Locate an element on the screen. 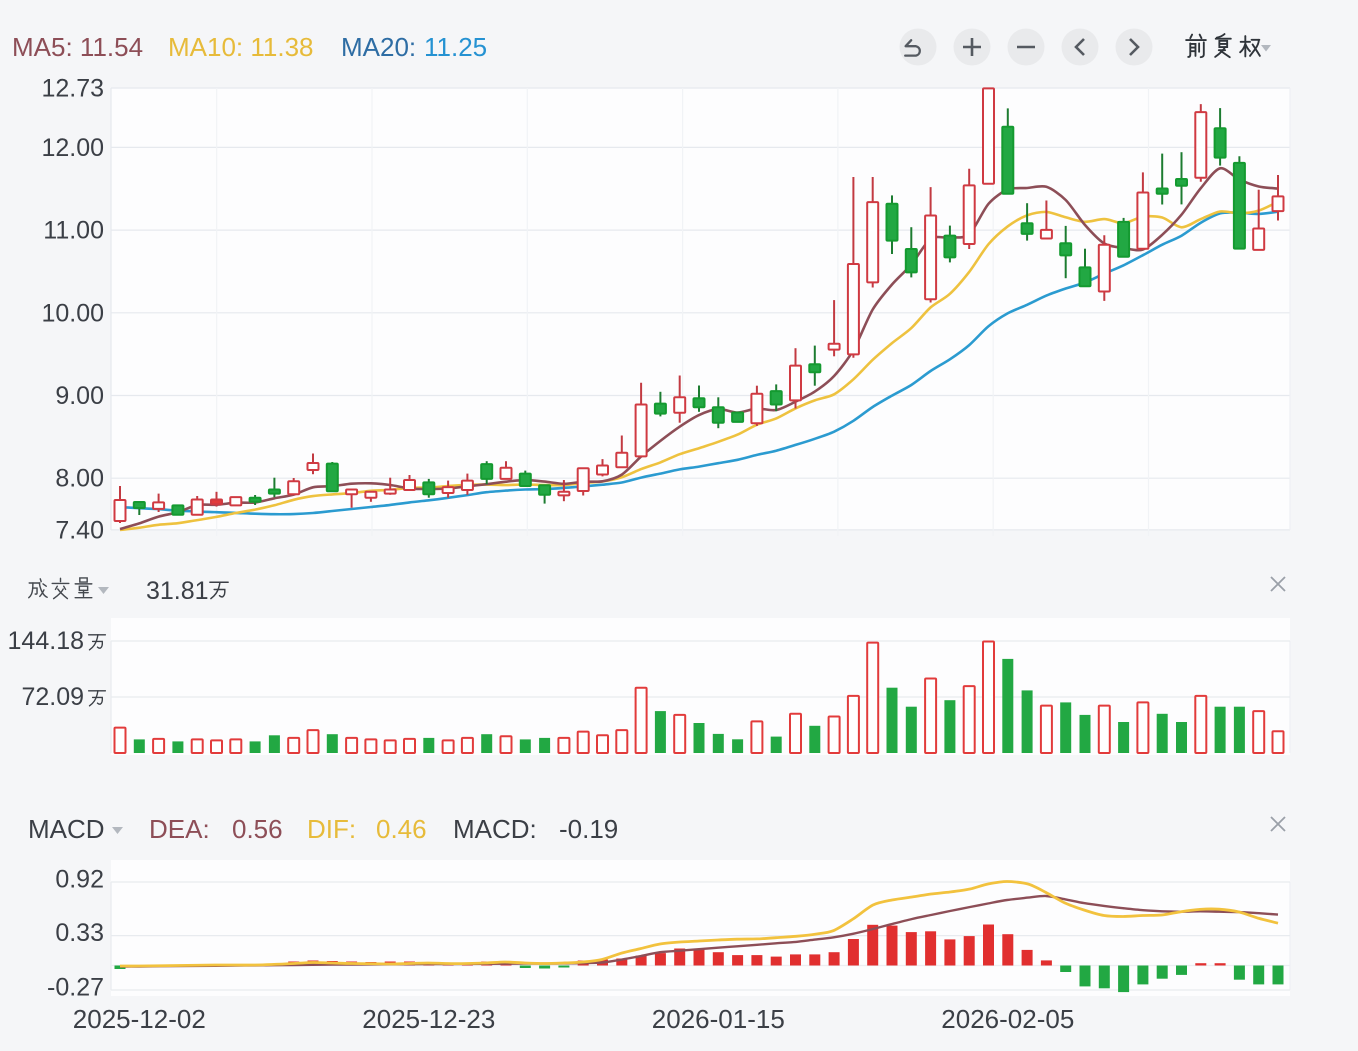 This screenshot has width=1358, height=1051. svg-text: DIF: is located at coordinates (331, 829).